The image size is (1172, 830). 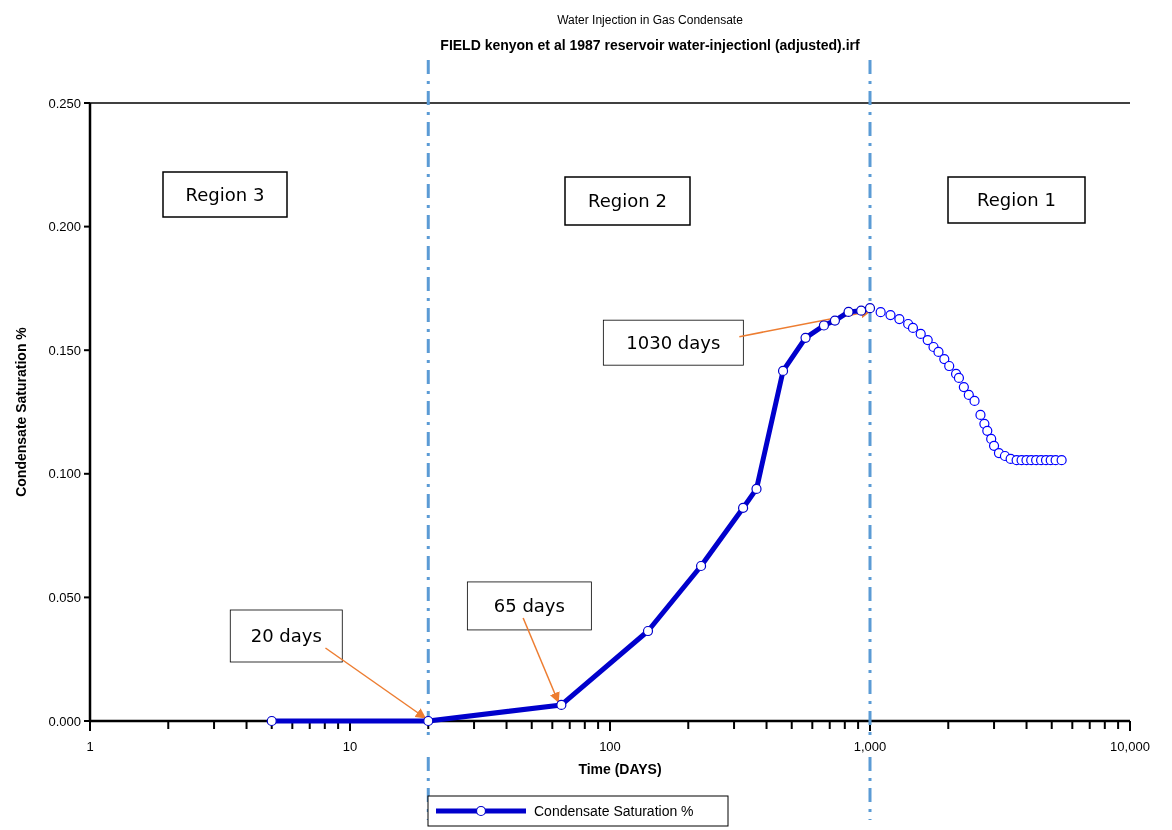 I want to click on x-tick-label: 1,000, so click(x=870, y=746).